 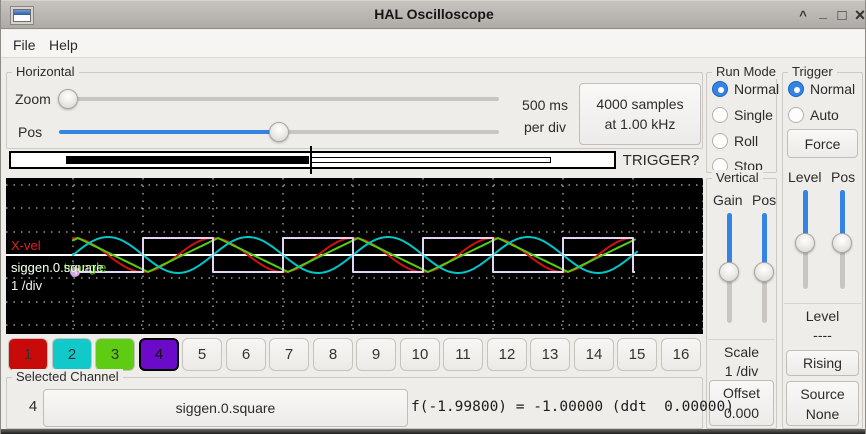 What do you see at coordinates (68, 99) in the screenshot?
I see `zoom-slider-handle` at bounding box center [68, 99].